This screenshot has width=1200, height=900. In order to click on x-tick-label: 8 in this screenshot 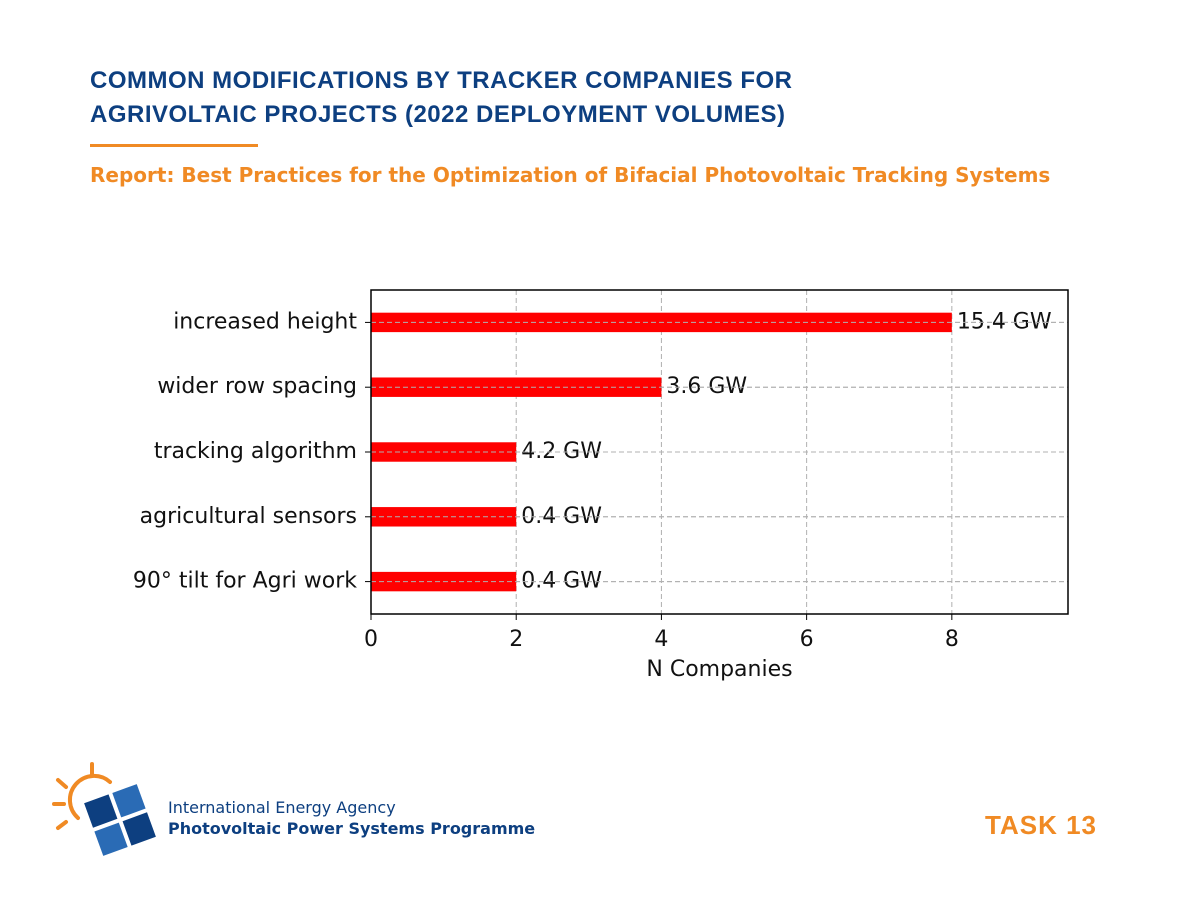, I will do `click(952, 639)`.